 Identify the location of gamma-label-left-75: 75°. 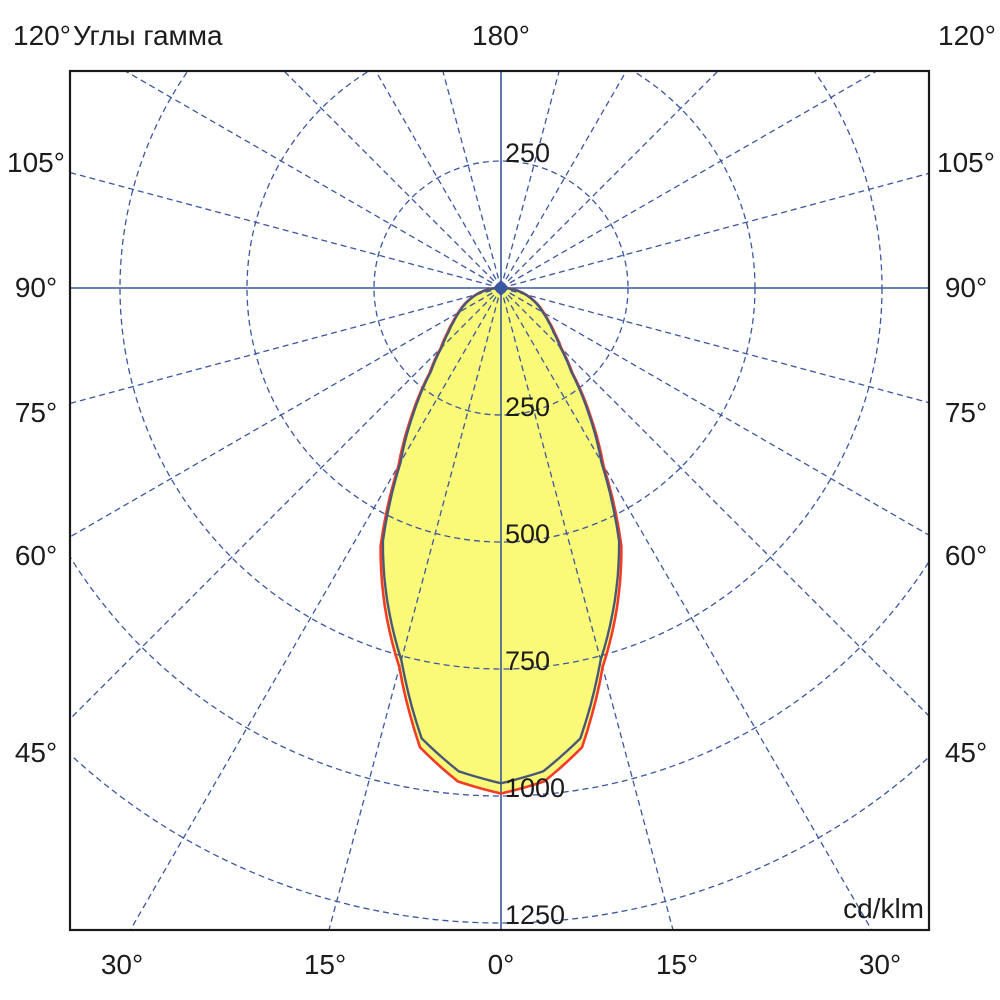
(36, 412).